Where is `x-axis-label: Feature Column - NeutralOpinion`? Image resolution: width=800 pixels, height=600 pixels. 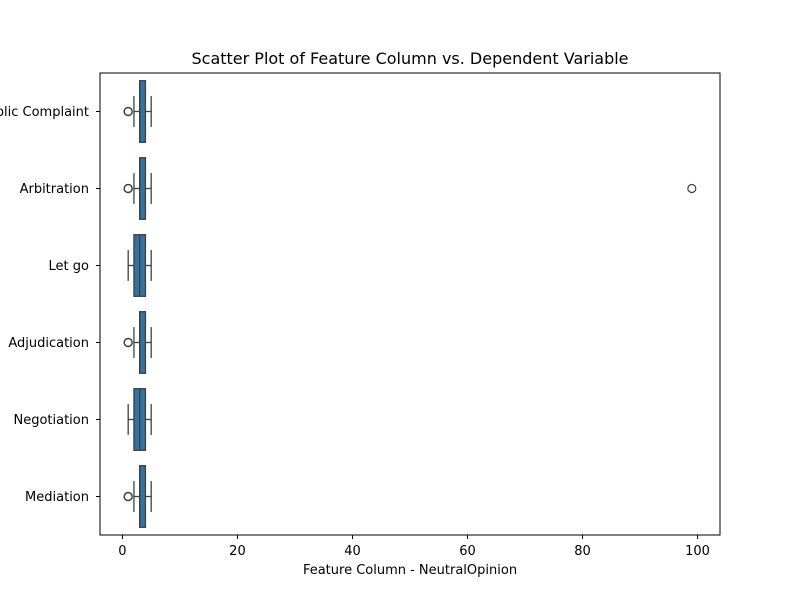 x-axis-label: Feature Column - NeutralOpinion is located at coordinates (410, 570).